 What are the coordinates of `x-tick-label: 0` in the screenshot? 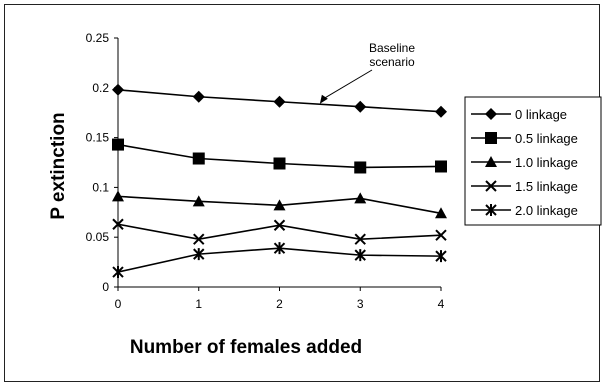 It's located at (118, 304).